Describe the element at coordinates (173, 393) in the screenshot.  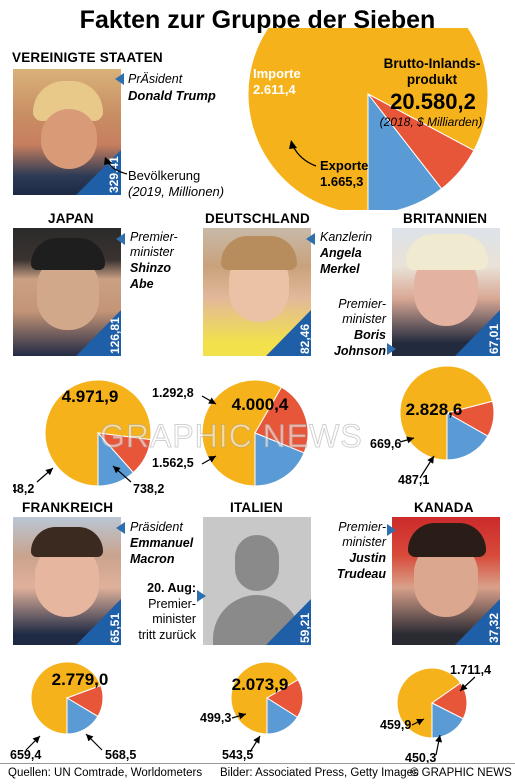
I see `pie-label-imports: 1.292,8` at that location.